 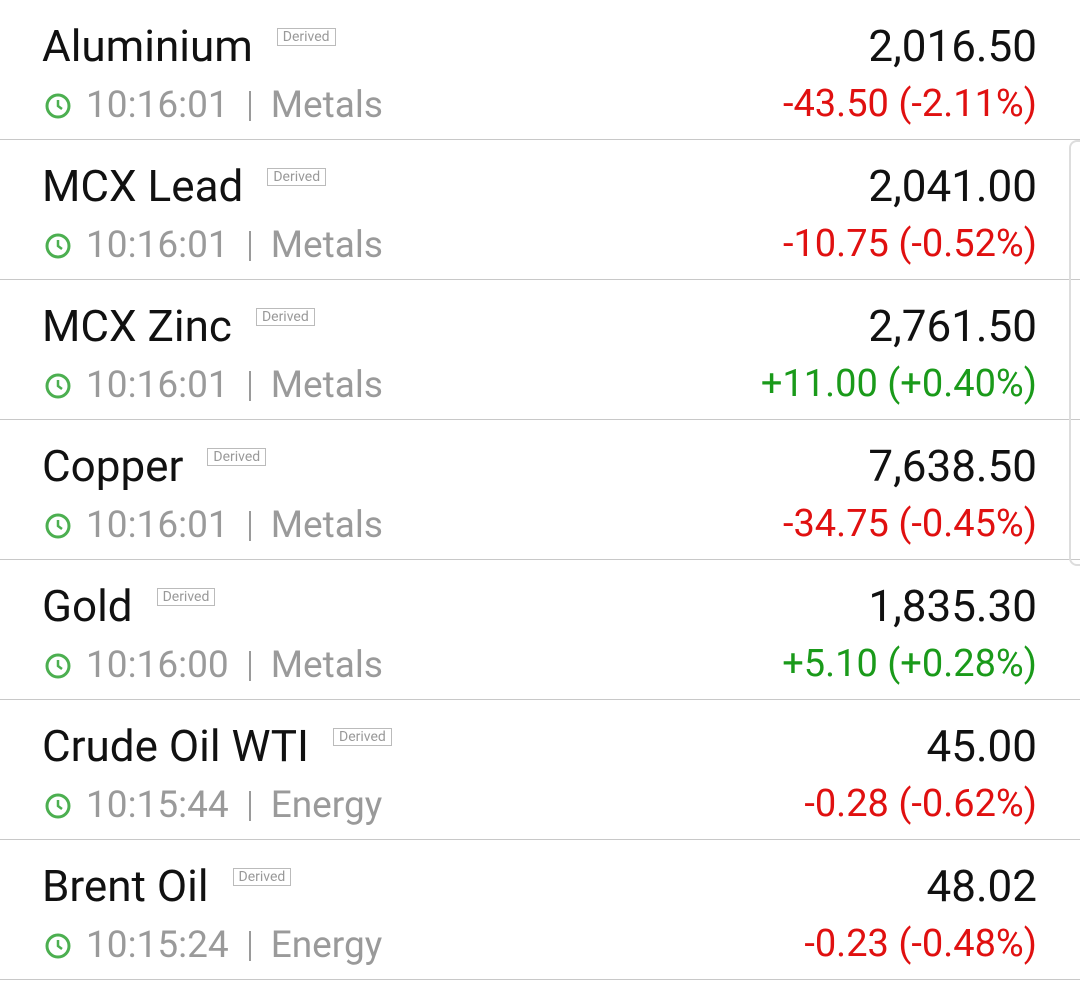 What do you see at coordinates (157, 665) in the screenshot?
I see `time: 10:16:00` at bounding box center [157, 665].